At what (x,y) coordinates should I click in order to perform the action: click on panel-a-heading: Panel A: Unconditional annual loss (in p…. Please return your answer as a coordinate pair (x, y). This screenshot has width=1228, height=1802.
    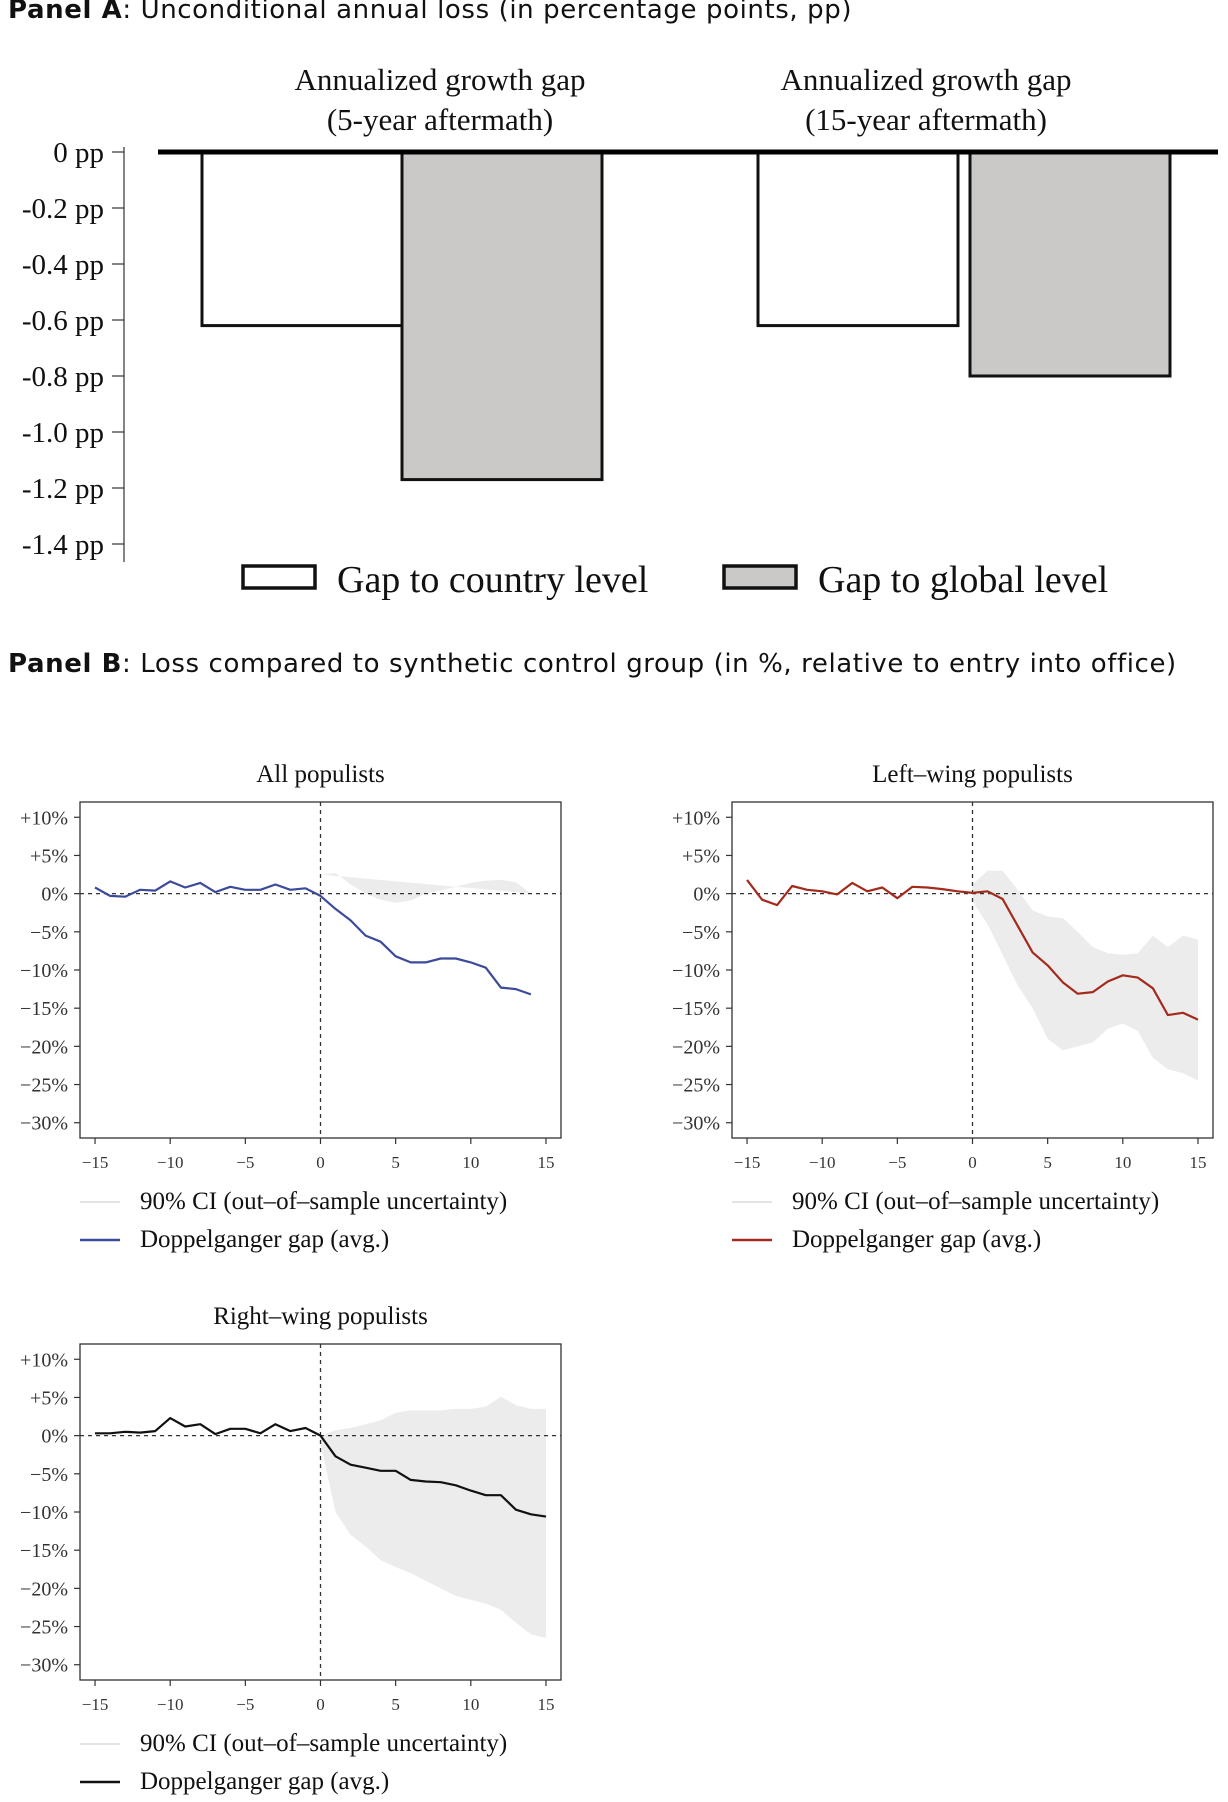
    Looking at the image, I should click on (430, 16).